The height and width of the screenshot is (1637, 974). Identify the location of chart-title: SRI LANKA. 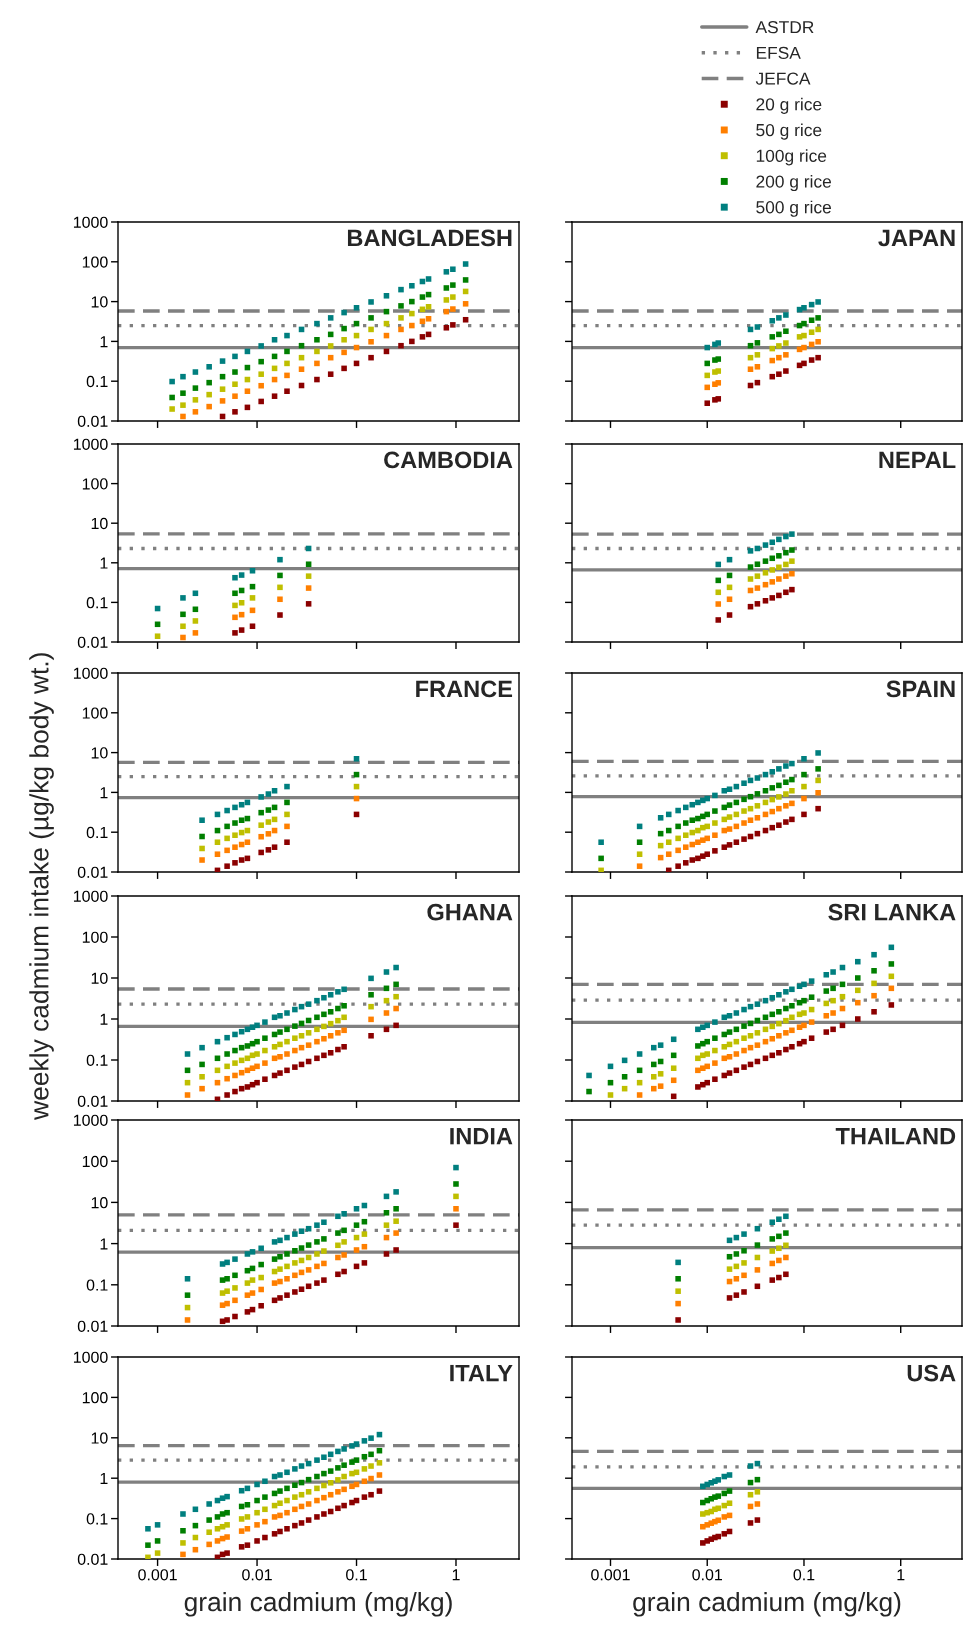
(892, 912).